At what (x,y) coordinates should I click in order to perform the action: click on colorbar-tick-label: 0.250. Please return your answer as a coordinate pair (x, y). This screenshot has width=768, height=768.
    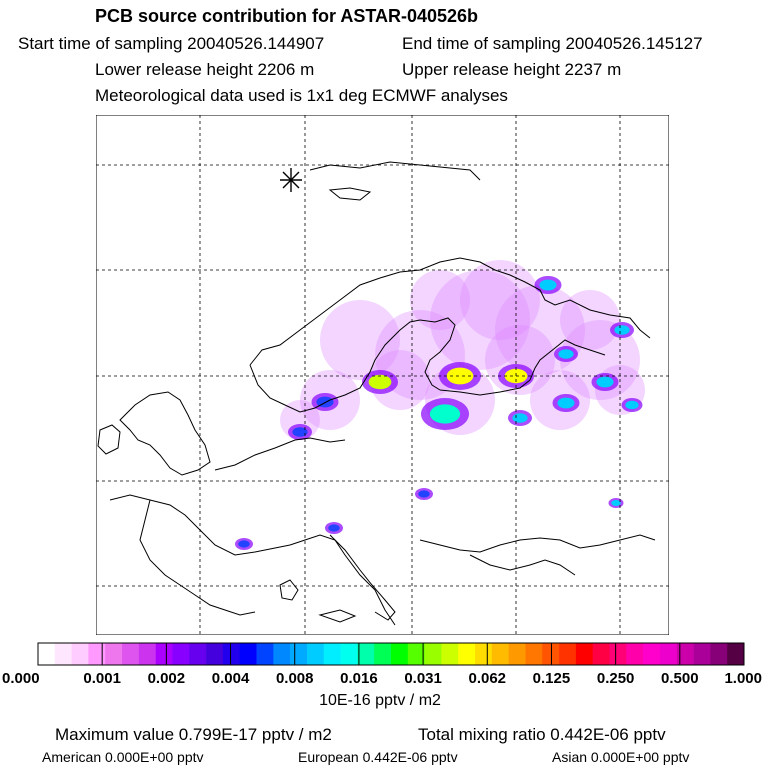
    Looking at the image, I should click on (616, 678).